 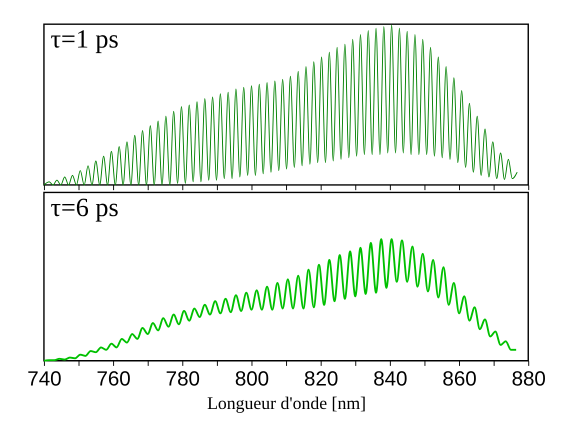 What do you see at coordinates (321, 379) in the screenshot?
I see `x-tick-label: 820` at bounding box center [321, 379].